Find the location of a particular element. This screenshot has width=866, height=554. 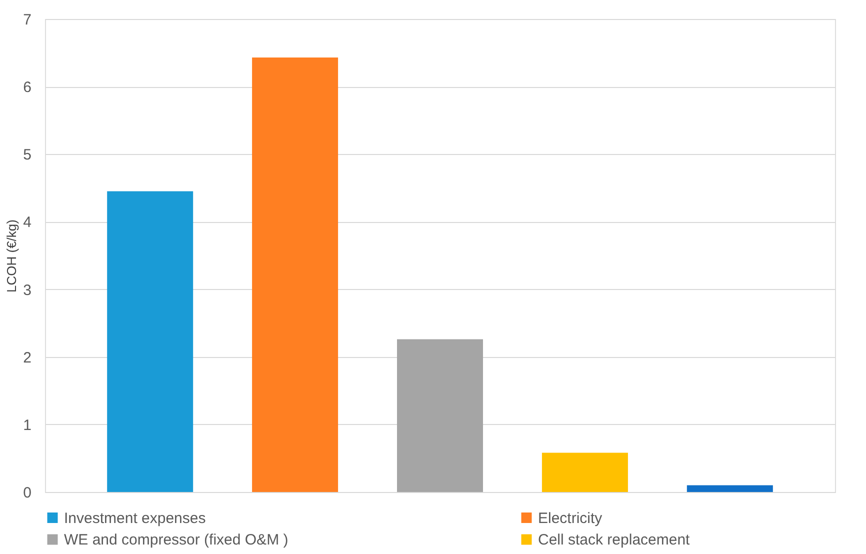

legend-label: Cell stack replacement is located at coordinates (614, 540).